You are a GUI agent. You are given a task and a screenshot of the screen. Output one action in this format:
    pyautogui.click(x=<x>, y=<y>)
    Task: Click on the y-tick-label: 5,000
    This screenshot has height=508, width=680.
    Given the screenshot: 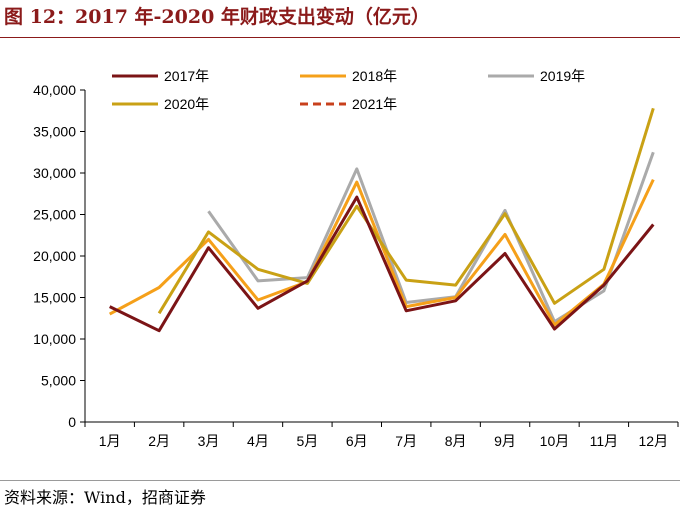 What is the action you would take?
    pyautogui.click(x=58, y=381)
    